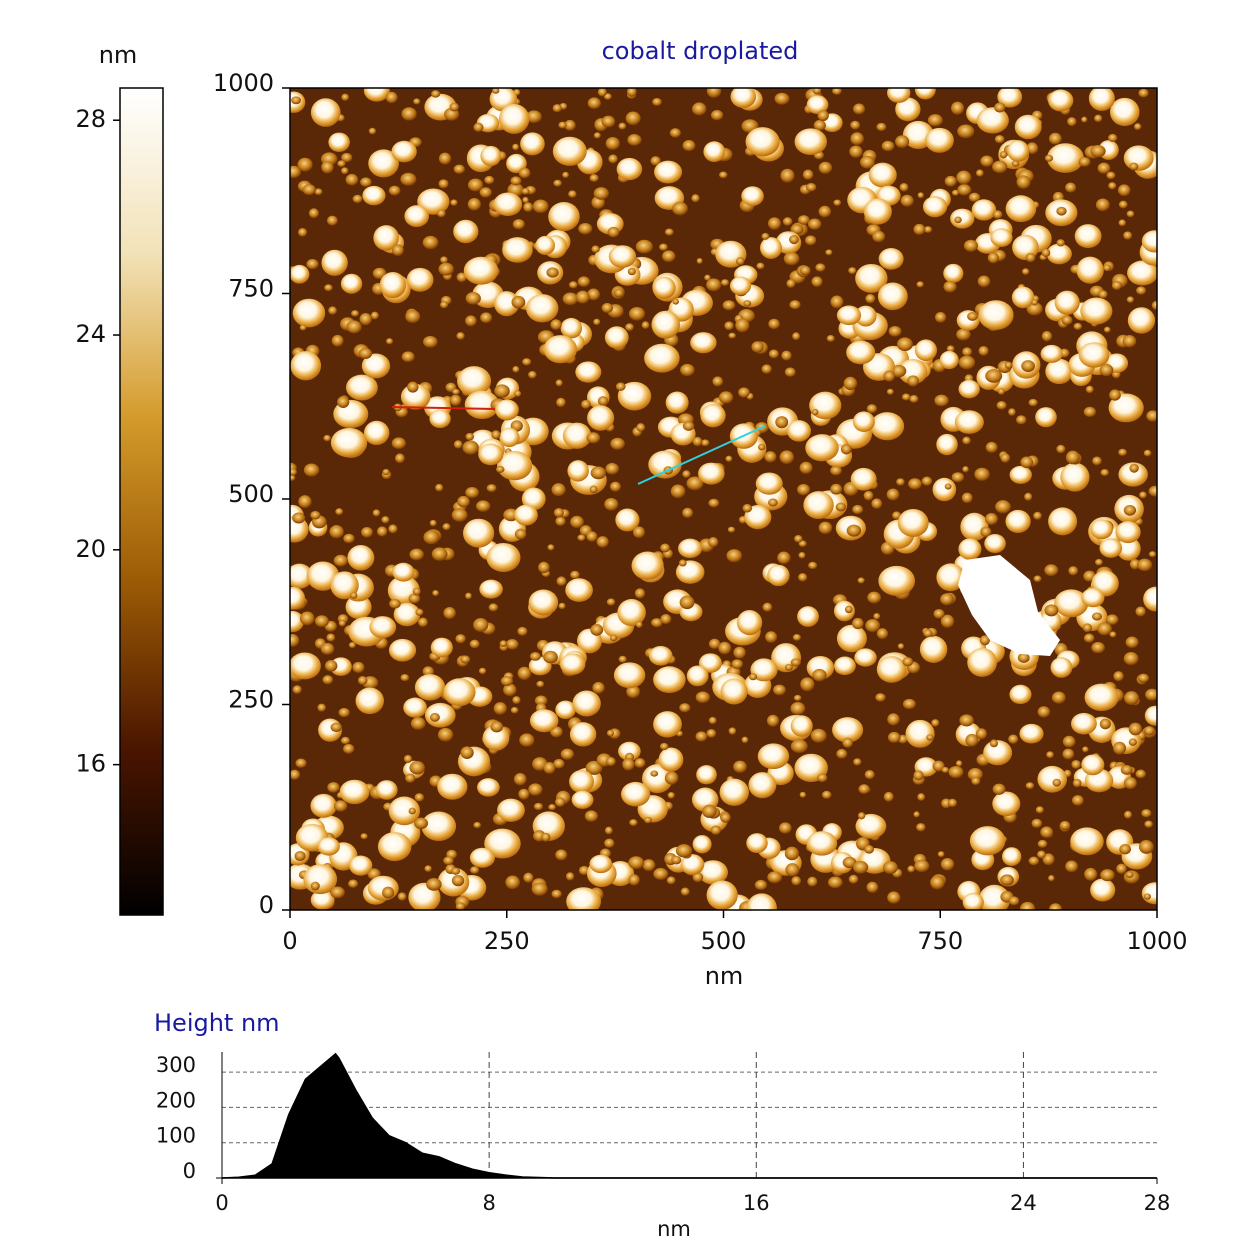  Describe the element at coordinates (700, 51) in the screenshot. I see `image-title: cobalt droplated` at that location.